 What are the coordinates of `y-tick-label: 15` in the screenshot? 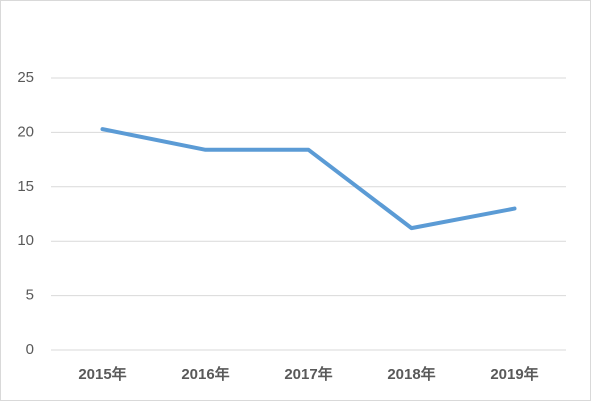 It's located at (25, 186).